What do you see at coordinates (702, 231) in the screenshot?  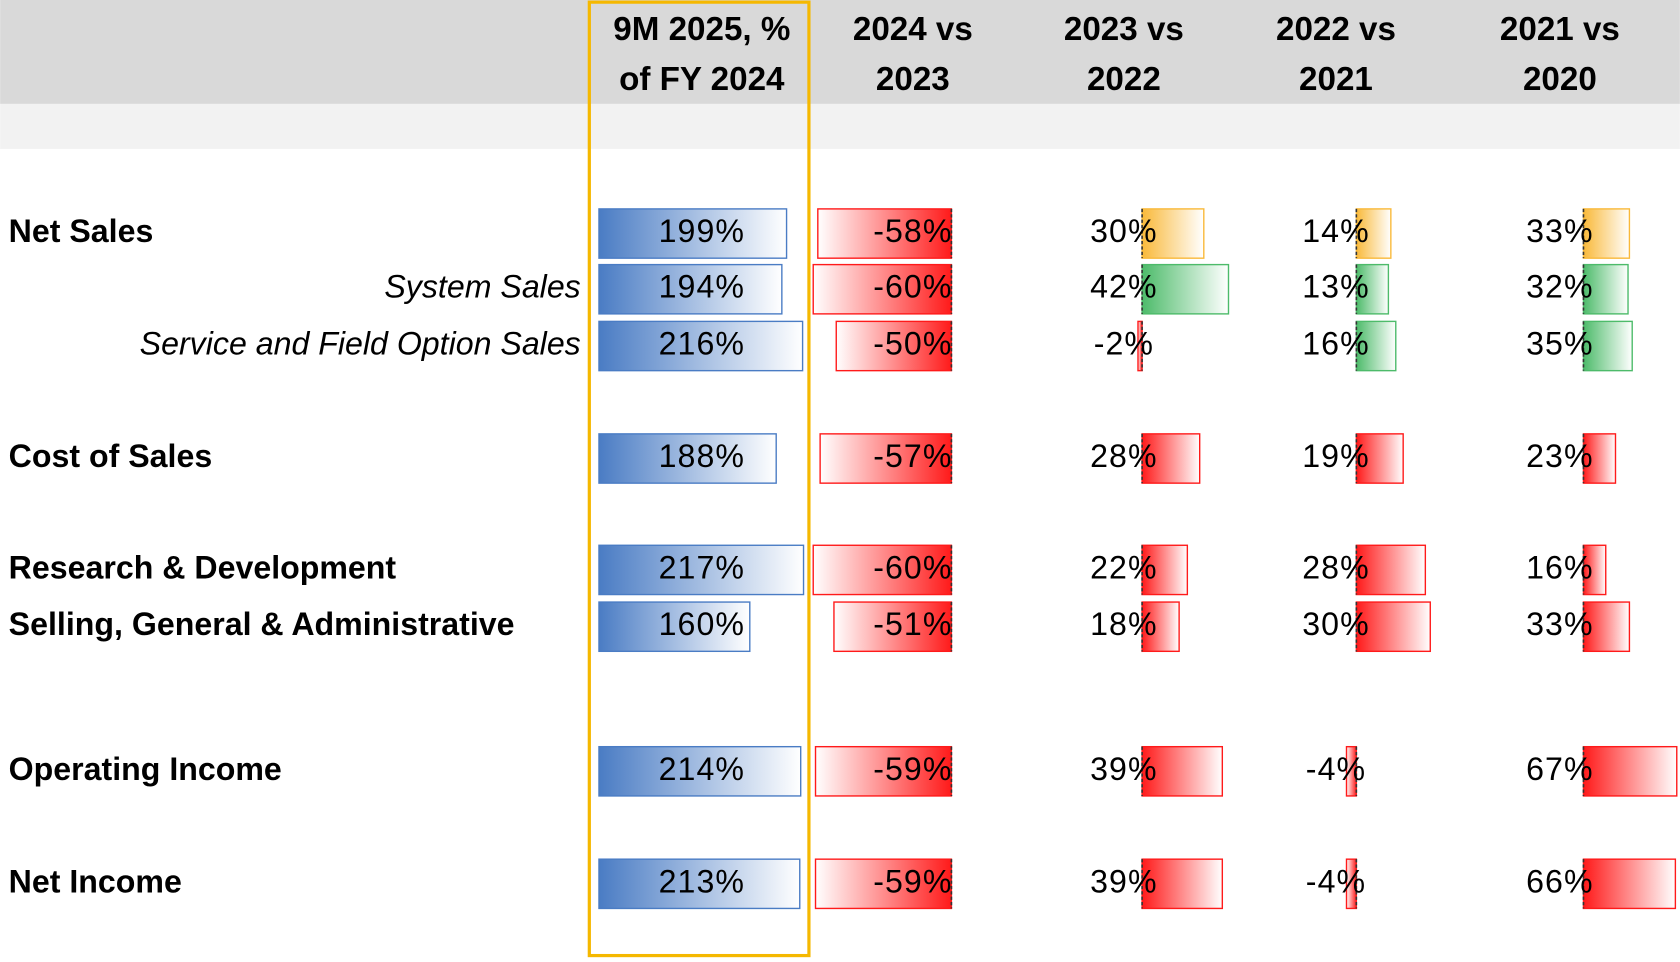 I see `value-label: 199%` at bounding box center [702, 231].